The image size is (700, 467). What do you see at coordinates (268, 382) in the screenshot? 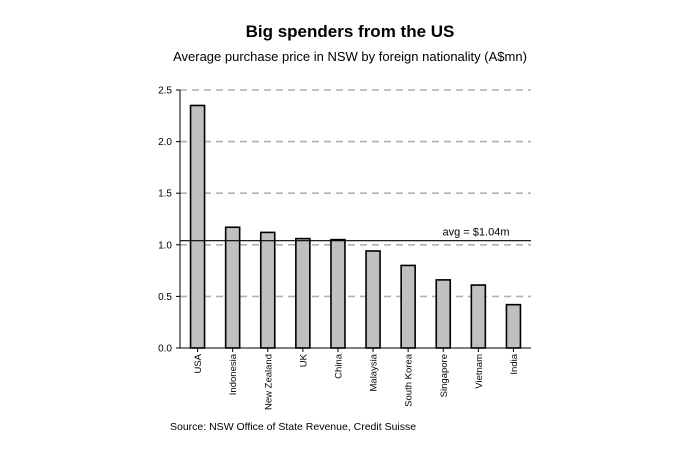
I see `x-tick-label: New Zealand` at bounding box center [268, 382].